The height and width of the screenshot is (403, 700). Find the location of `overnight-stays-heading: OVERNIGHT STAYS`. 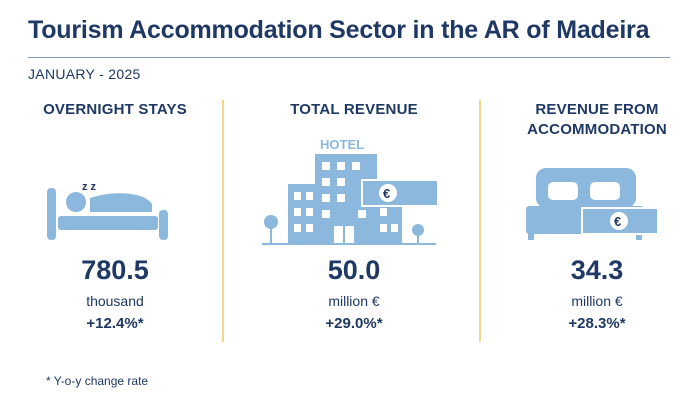

overnight-stays-heading: OVERNIGHT STAYS is located at coordinates (115, 109).